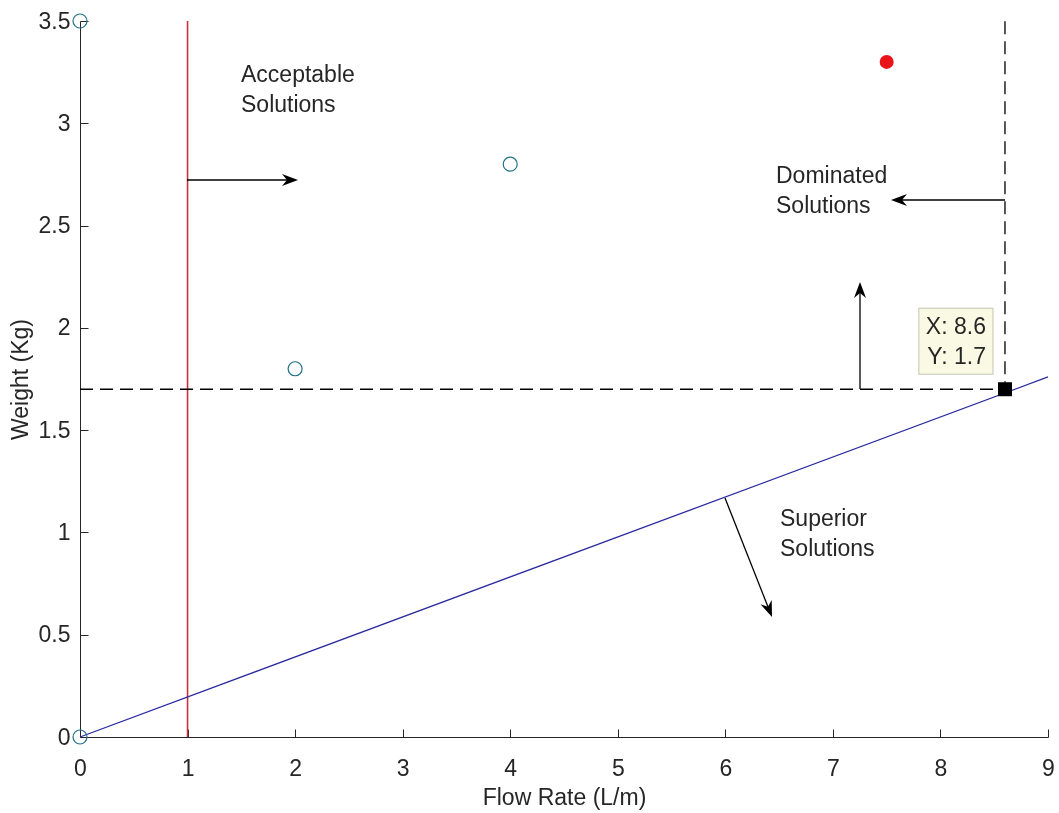 The width and height of the screenshot is (1059, 813). I want to click on x-tick-label: 1, so click(188, 767).